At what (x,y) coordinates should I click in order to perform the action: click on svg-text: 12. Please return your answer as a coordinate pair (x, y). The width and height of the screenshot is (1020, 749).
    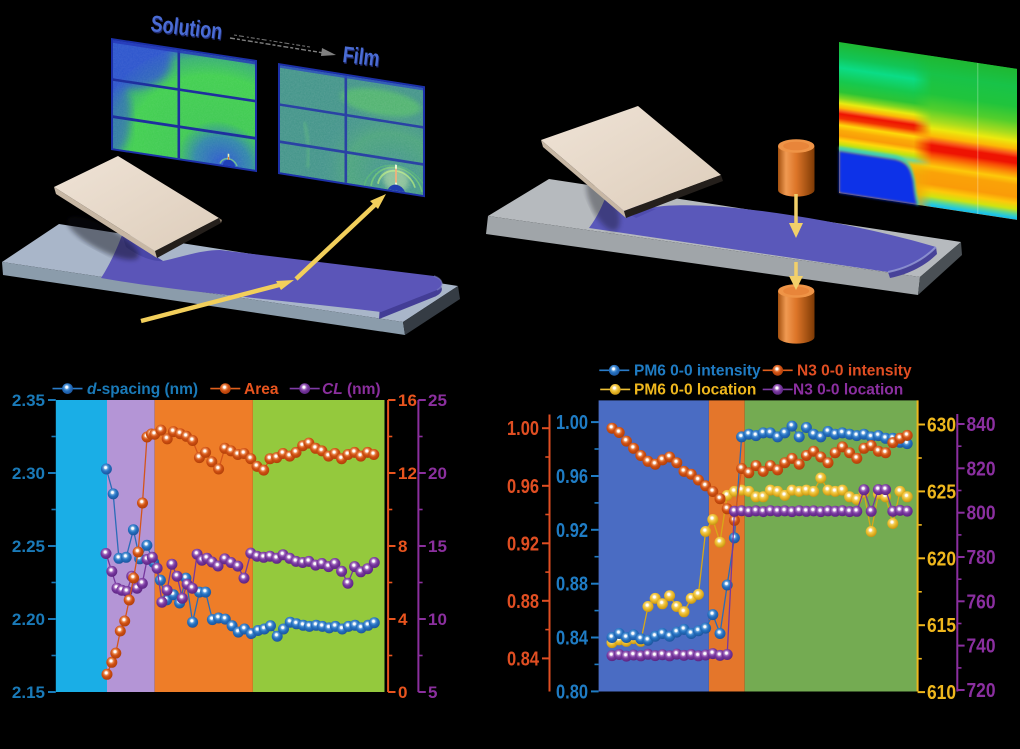
    Looking at the image, I should click on (407, 473).